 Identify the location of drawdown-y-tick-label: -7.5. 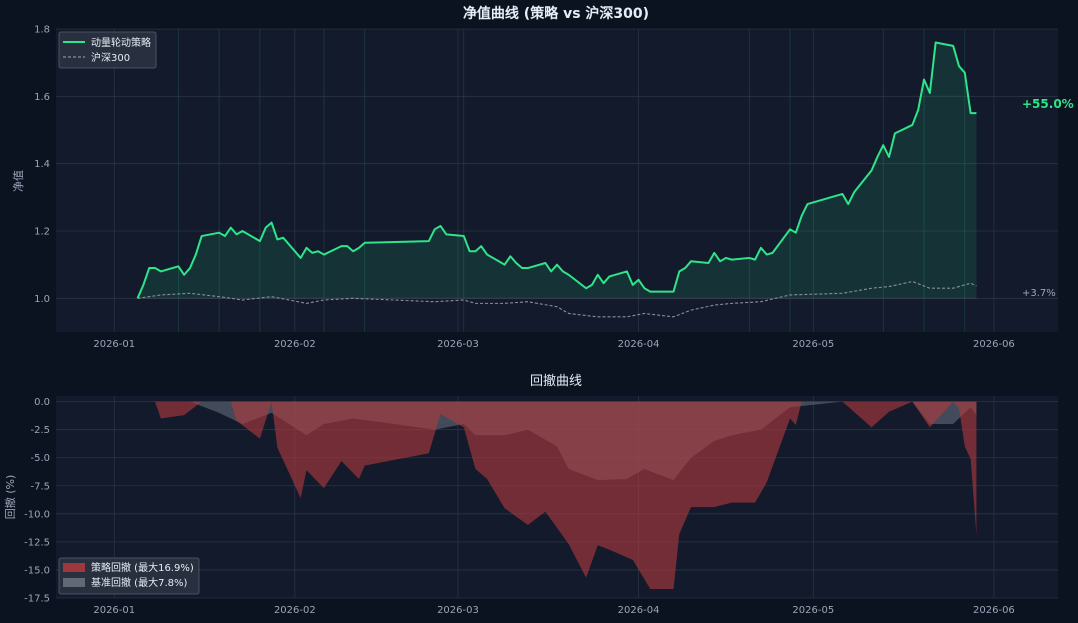
(40, 486).